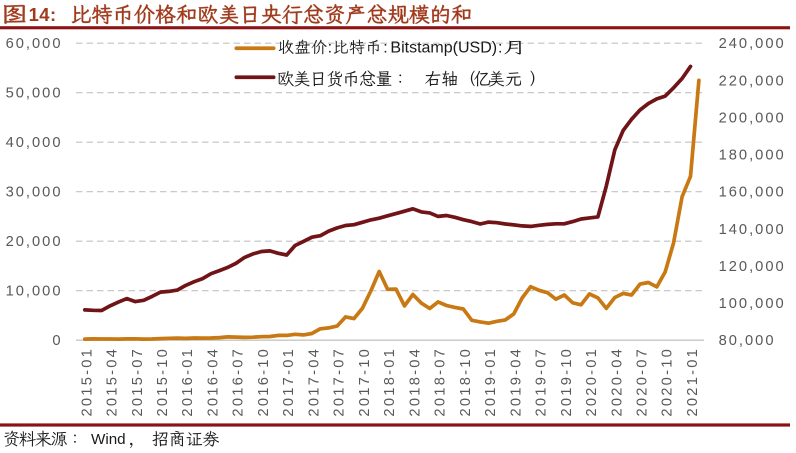  What do you see at coordinates (415, 382) in the screenshot?
I see `svg-text: 2018-04` at bounding box center [415, 382].